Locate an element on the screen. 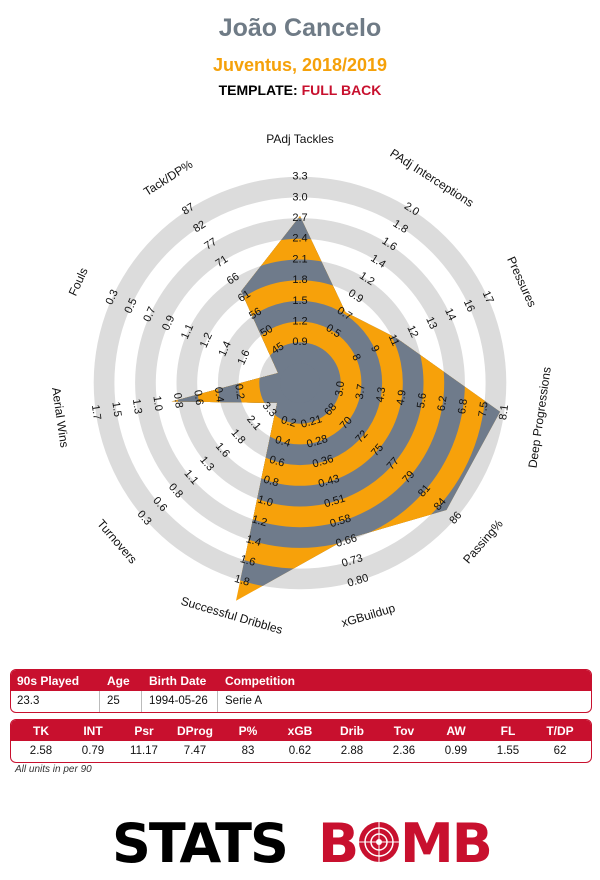  radar-tick-label: 45 is located at coordinates (278, 348).